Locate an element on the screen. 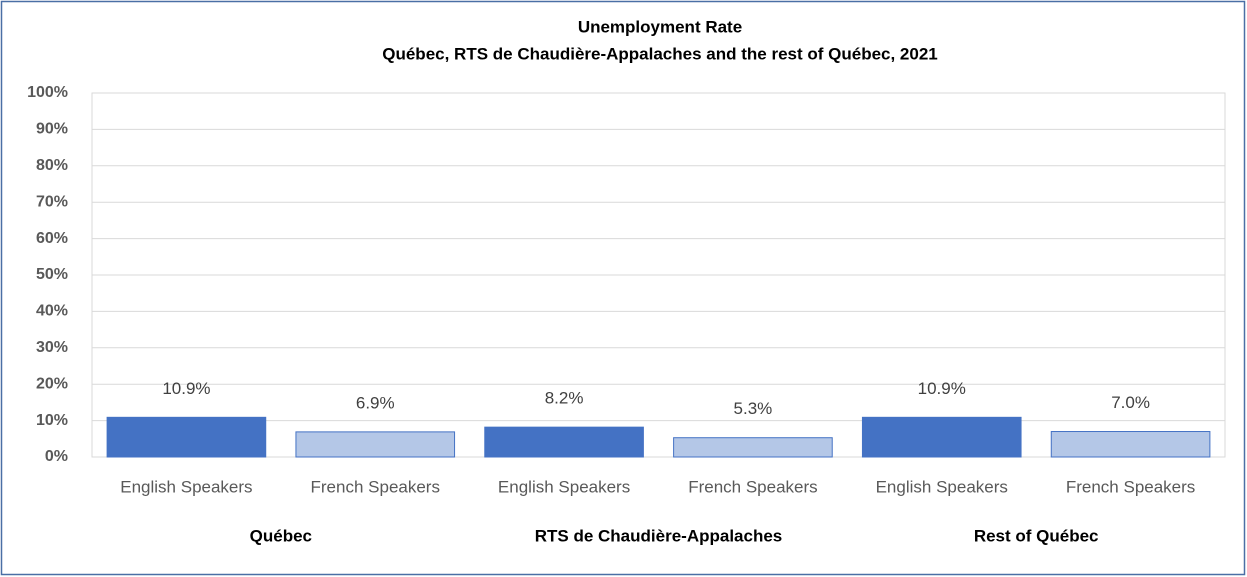 Image resolution: width=1247 pixels, height=577 pixels. value-label: 6.9% is located at coordinates (375, 402).